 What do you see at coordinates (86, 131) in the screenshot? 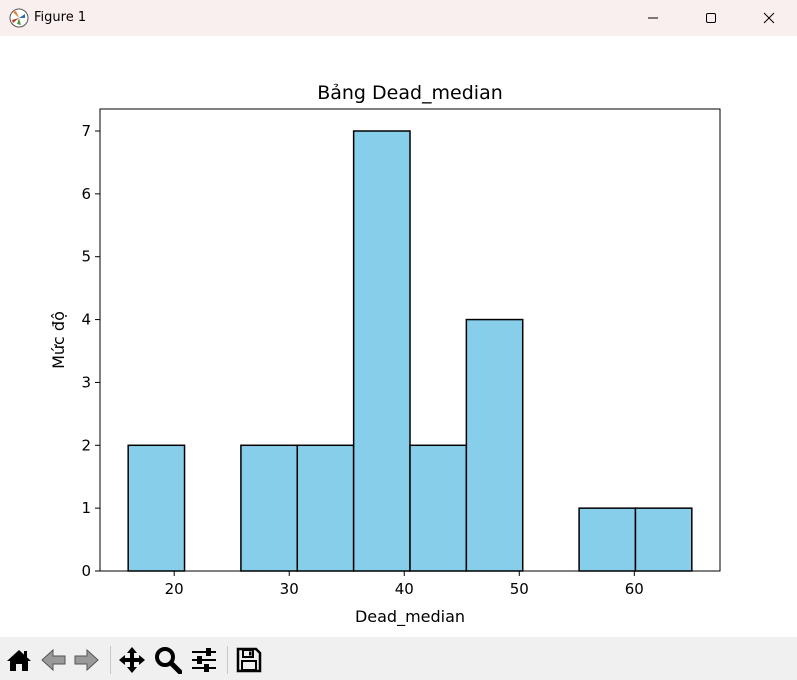
I see `y-tick-label: 7` at bounding box center [86, 131].